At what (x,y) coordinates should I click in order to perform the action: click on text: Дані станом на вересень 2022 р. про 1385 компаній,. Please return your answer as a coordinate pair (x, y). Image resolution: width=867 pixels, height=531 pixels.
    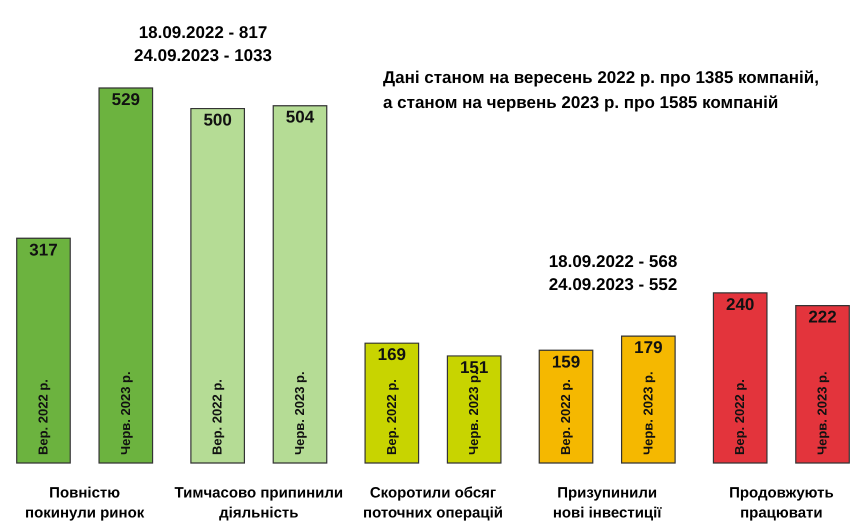
    Looking at the image, I should click on (601, 77).